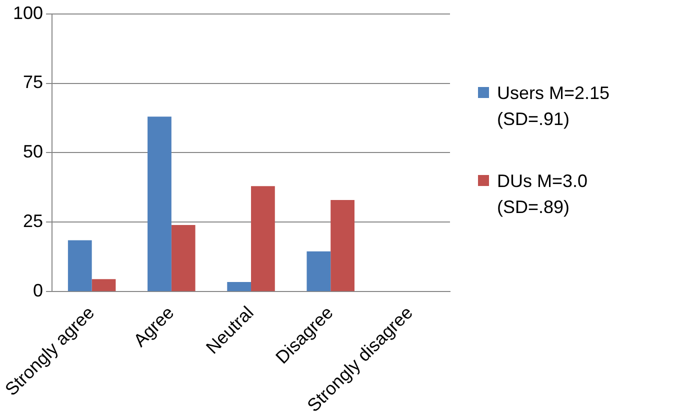  I want to click on y-tick-label: 50, so click(33, 152).